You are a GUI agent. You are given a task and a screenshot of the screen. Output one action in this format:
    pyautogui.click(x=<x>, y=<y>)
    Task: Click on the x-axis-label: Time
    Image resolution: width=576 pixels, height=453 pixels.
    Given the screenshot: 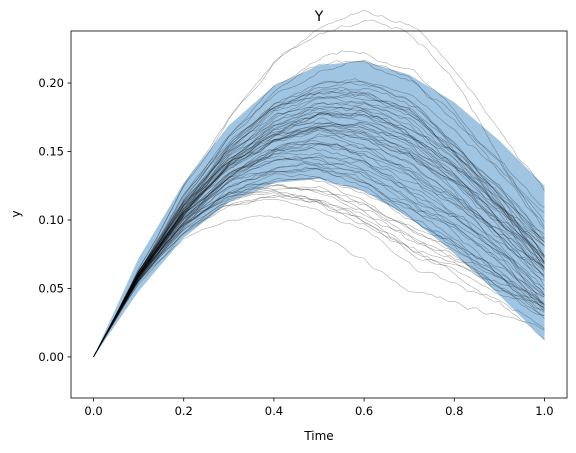 What is the action you would take?
    pyautogui.click(x=318, y=436)
    